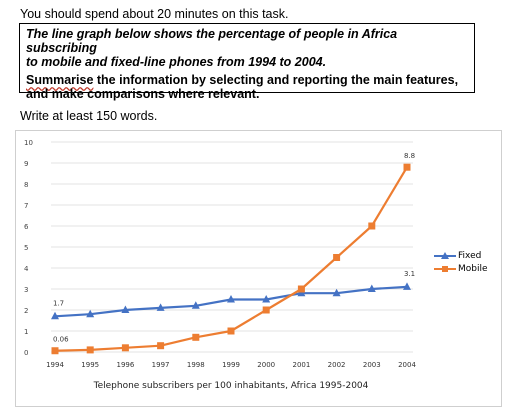 This screenshot has height=412, width=512. I want to click on legend-swatch-fixed, so click(445, 255).